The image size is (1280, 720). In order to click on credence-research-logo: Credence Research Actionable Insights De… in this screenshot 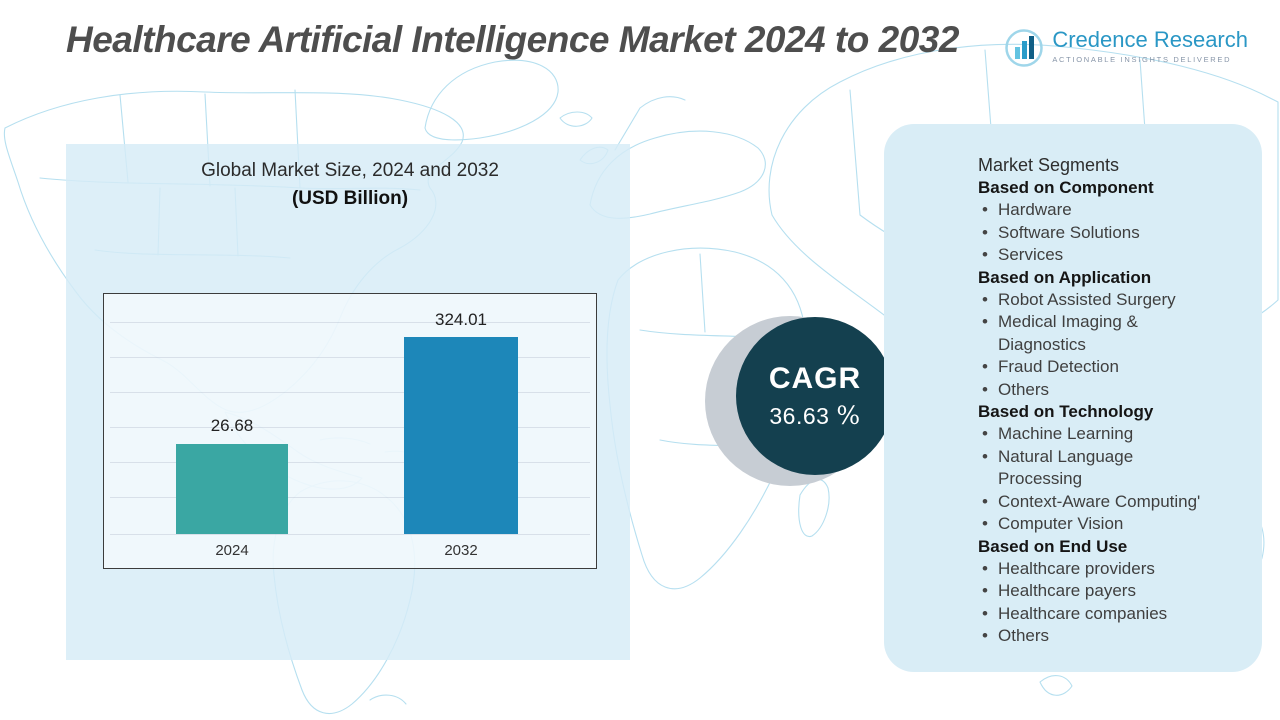, I will do `click(1126, 50)`.